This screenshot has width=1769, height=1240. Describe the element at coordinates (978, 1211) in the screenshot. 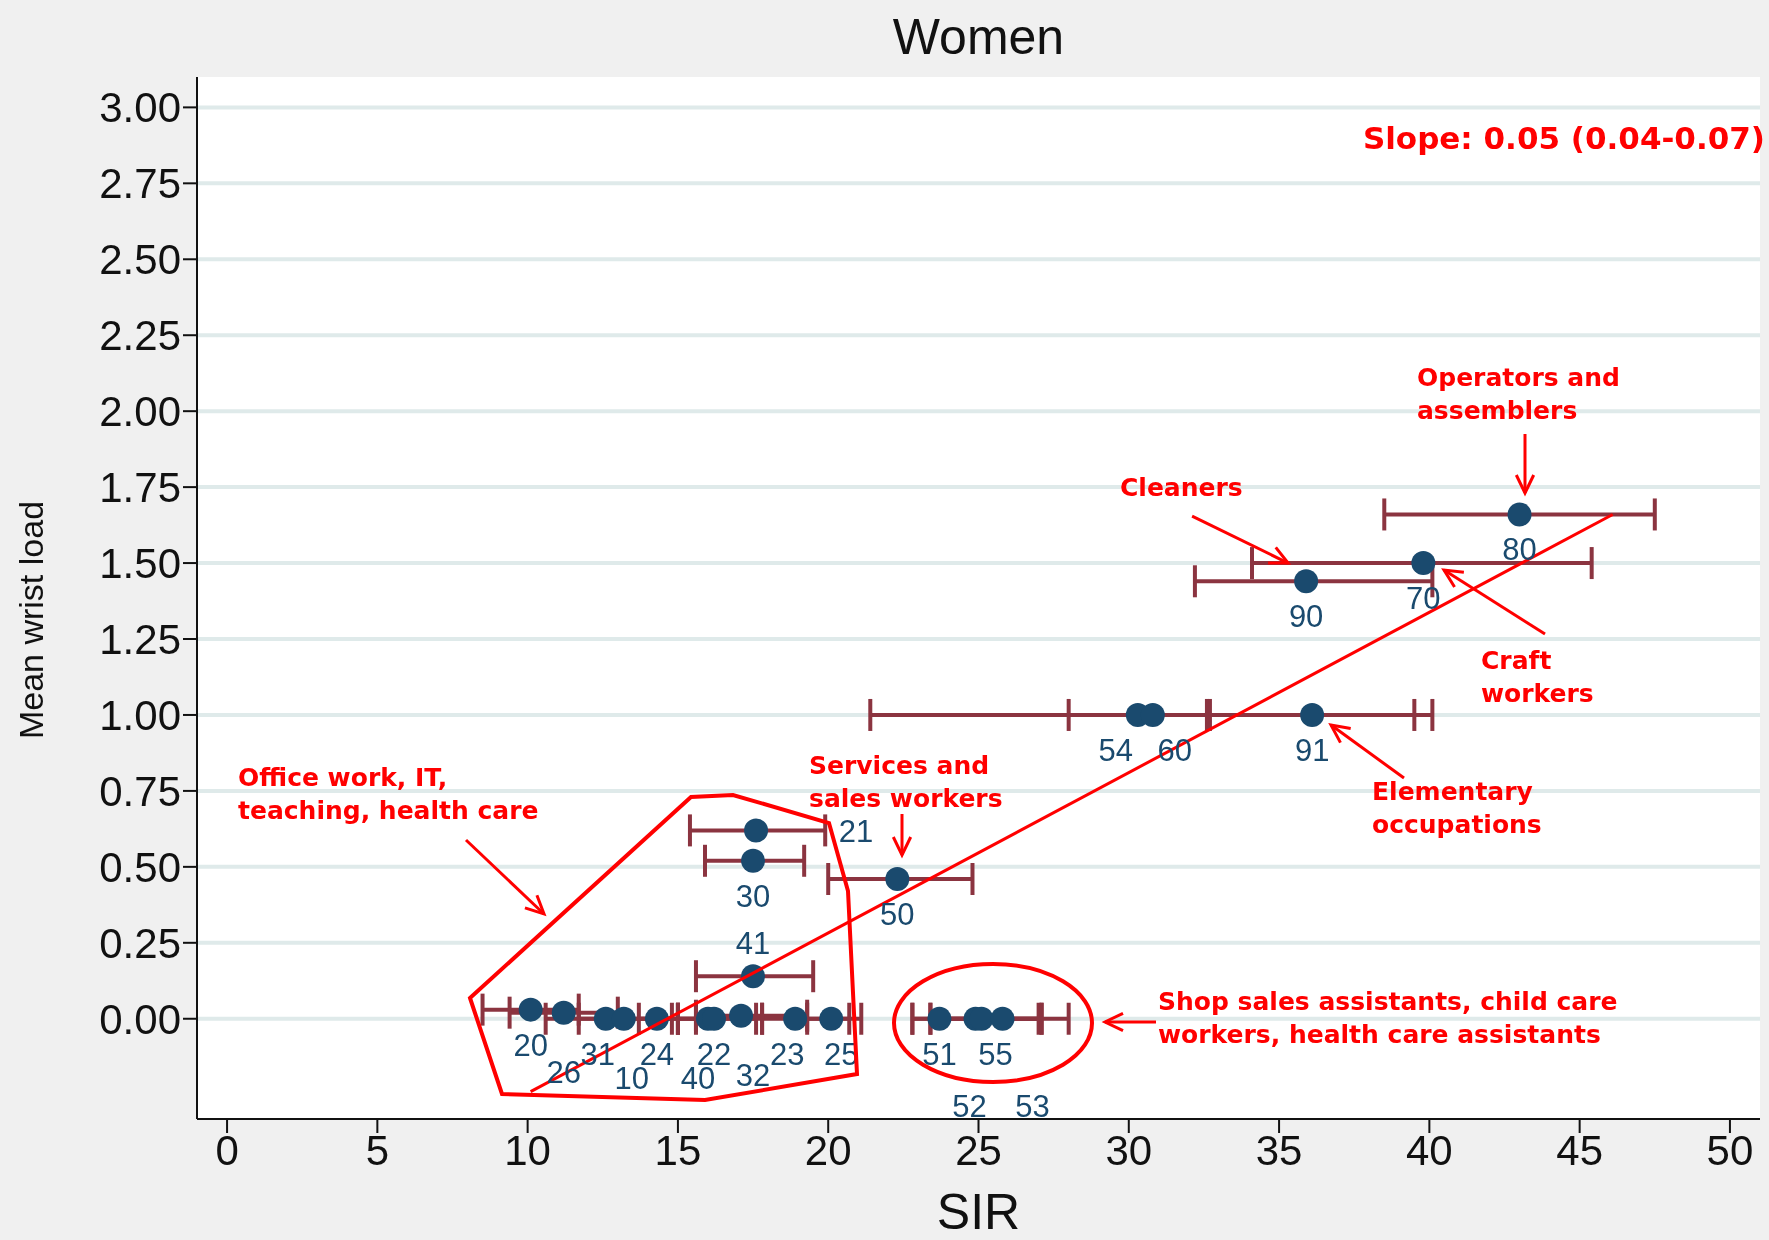

I see `x-axis-title: SIR` at that location.